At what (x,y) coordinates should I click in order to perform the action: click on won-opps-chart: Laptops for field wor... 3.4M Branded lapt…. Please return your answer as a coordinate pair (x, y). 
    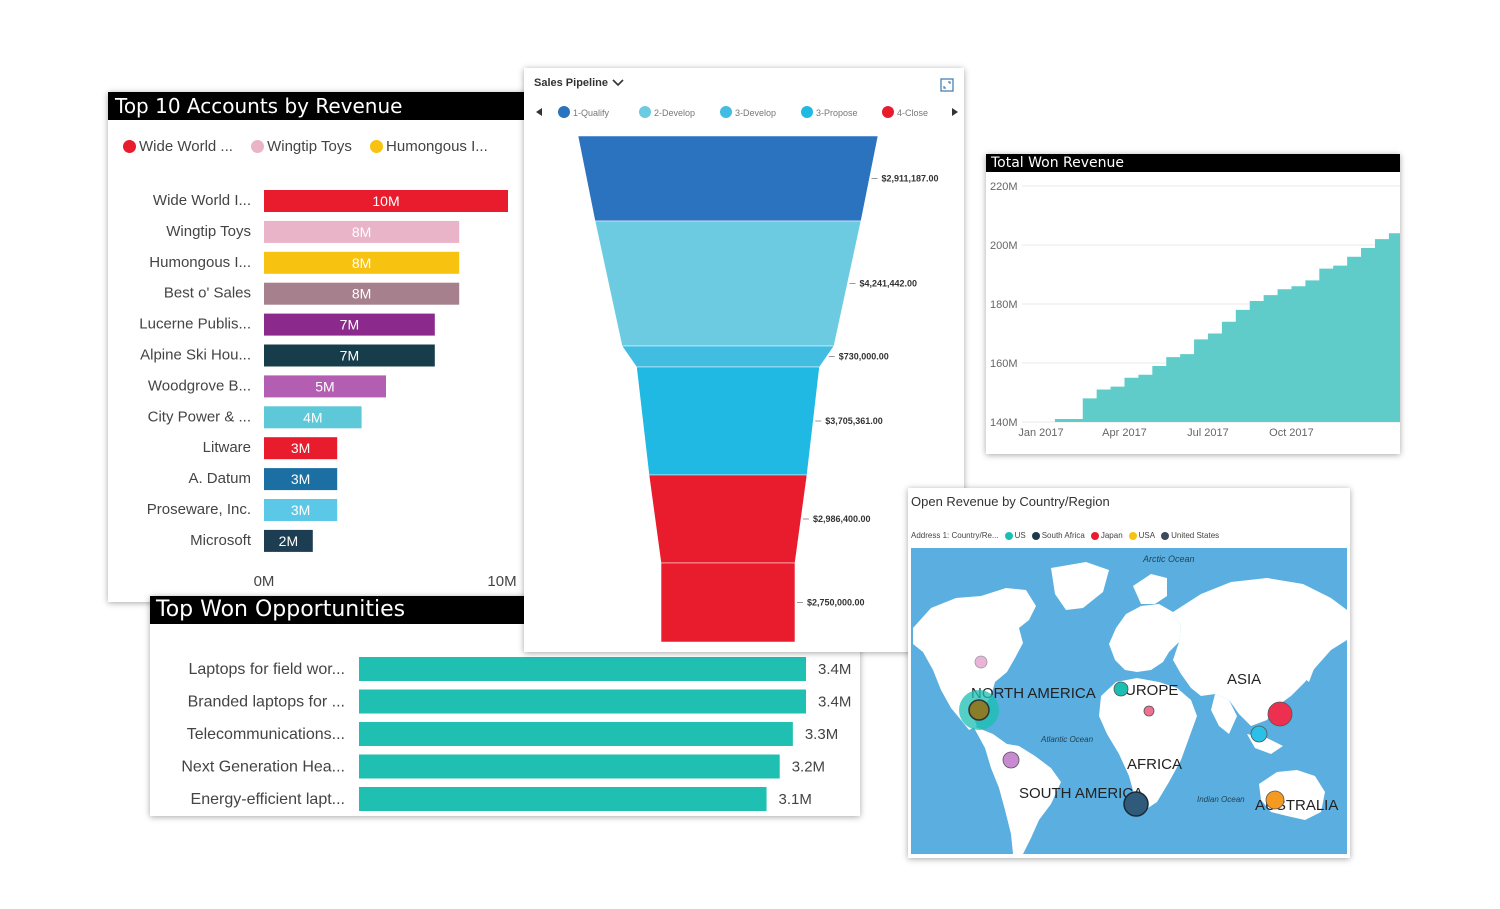
    Looking at the image, I should click on (516, 734).